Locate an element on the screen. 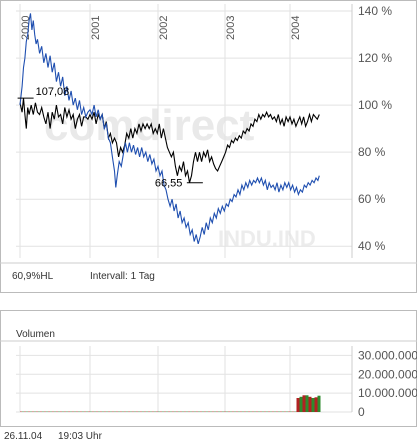 This screenshot has width=417, height=443. price-y-tick-label: 100 % is located at coordinates (375, 105).